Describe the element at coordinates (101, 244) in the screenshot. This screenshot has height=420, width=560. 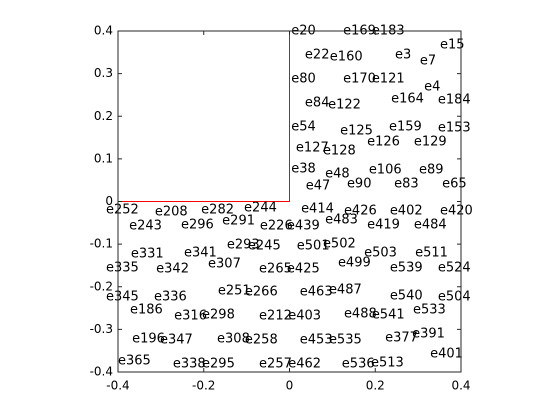
I see `y-tick-label: -0.1` at that location.